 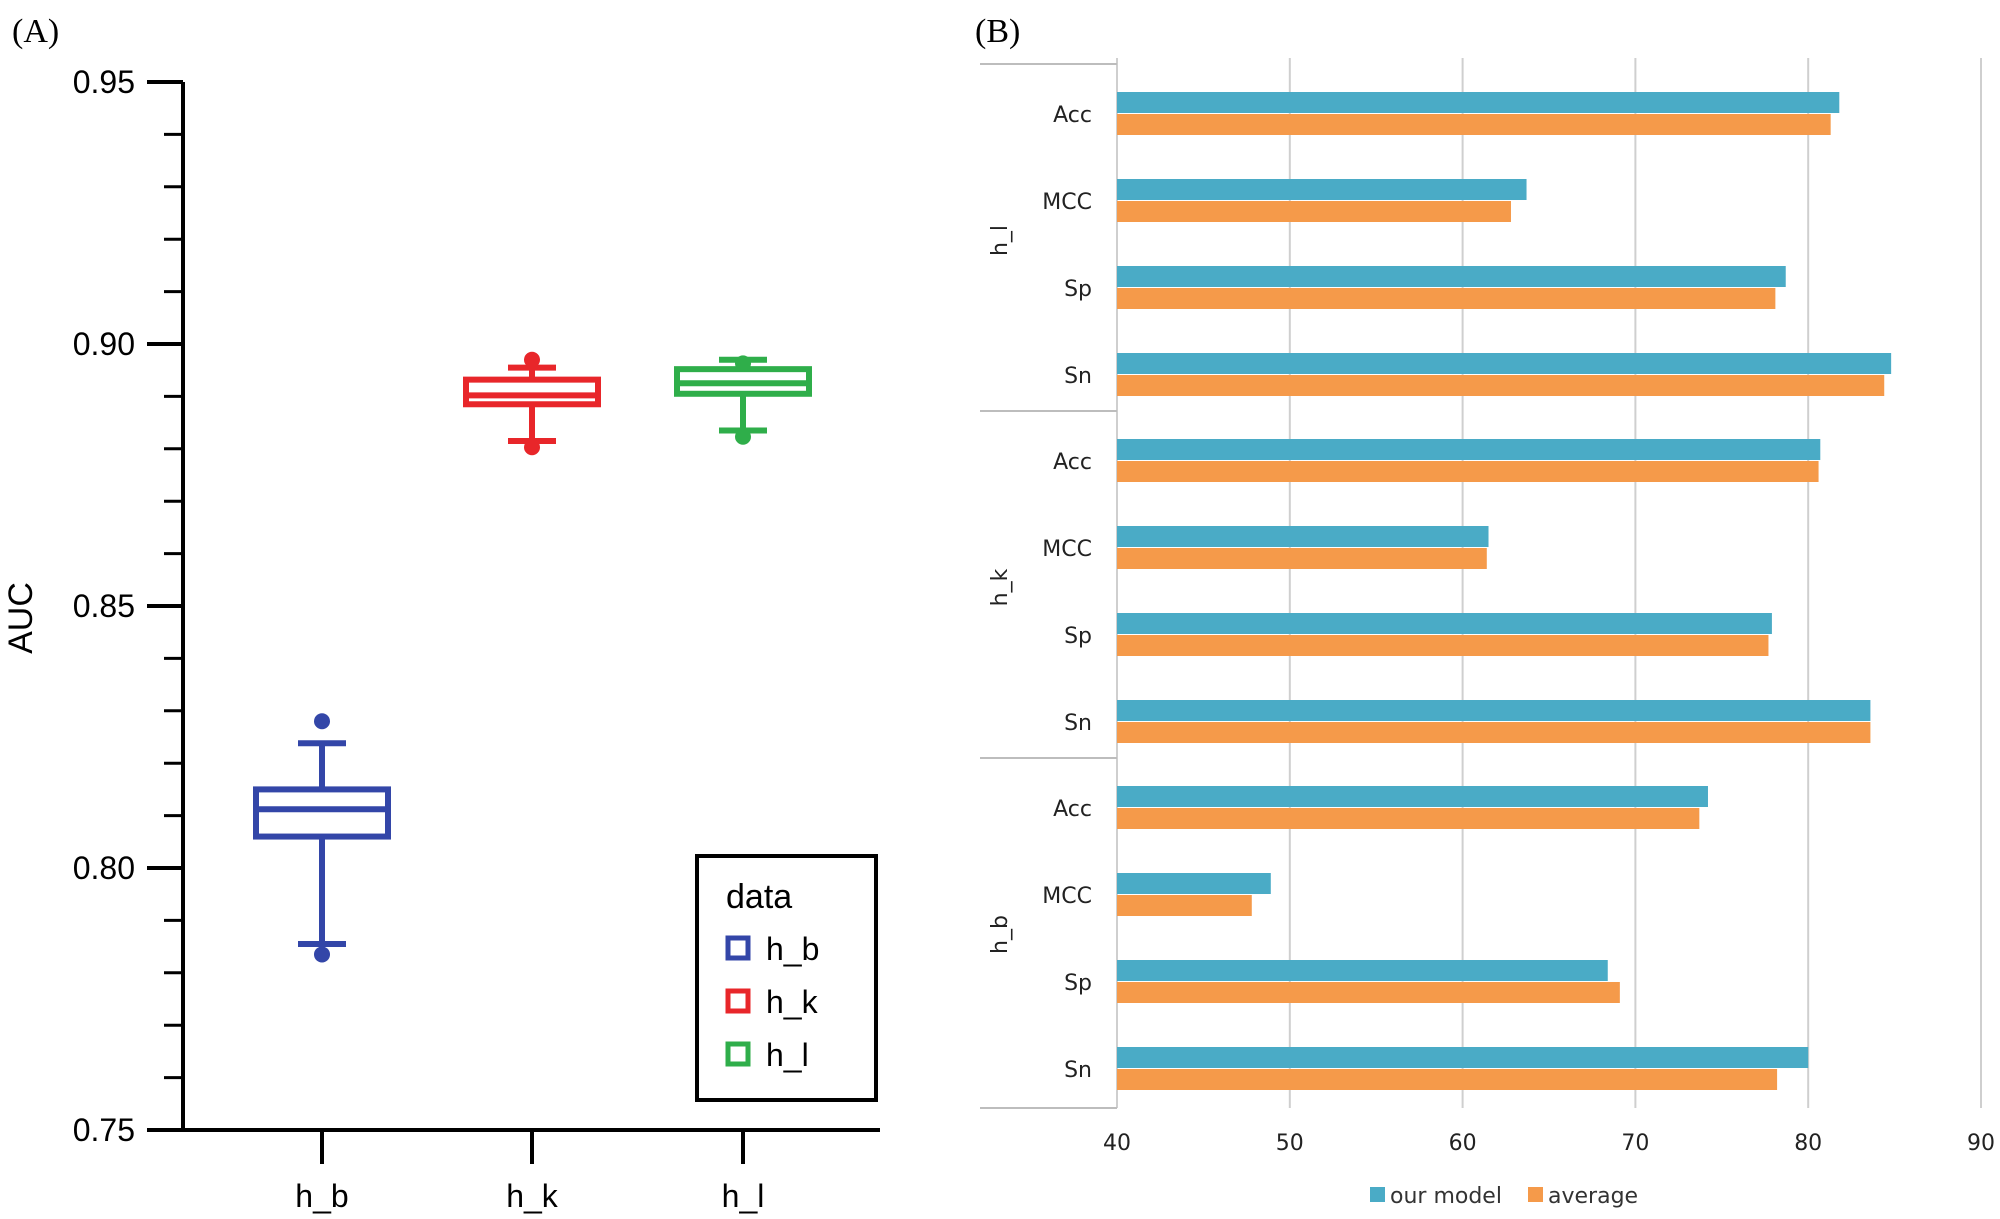 What do you see at coordinates (531, 1171) in the screenshot?
I see `a-x-axis: h_b h_k h_l` at bounding box center [531, 1171].